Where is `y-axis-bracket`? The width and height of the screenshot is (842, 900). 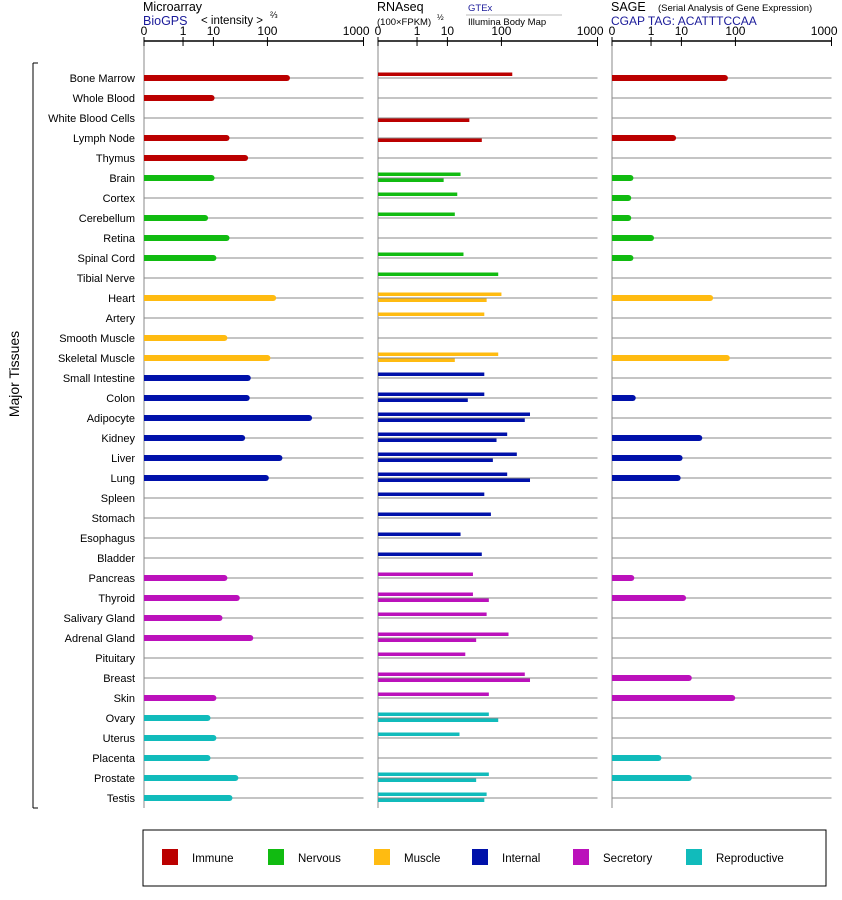
y-axis-bracket is located at coordinates (35, 435).